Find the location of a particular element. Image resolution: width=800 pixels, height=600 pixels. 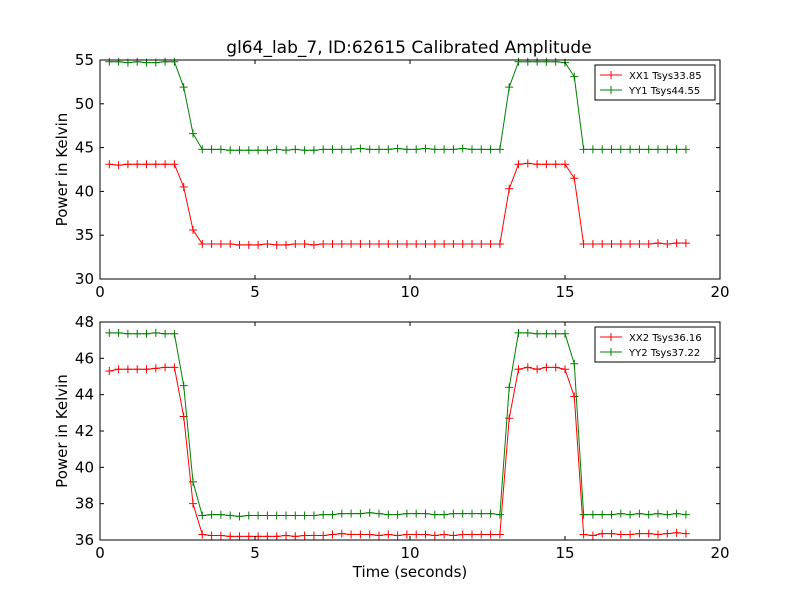

legend-marker is located at coordinates (611, 352).